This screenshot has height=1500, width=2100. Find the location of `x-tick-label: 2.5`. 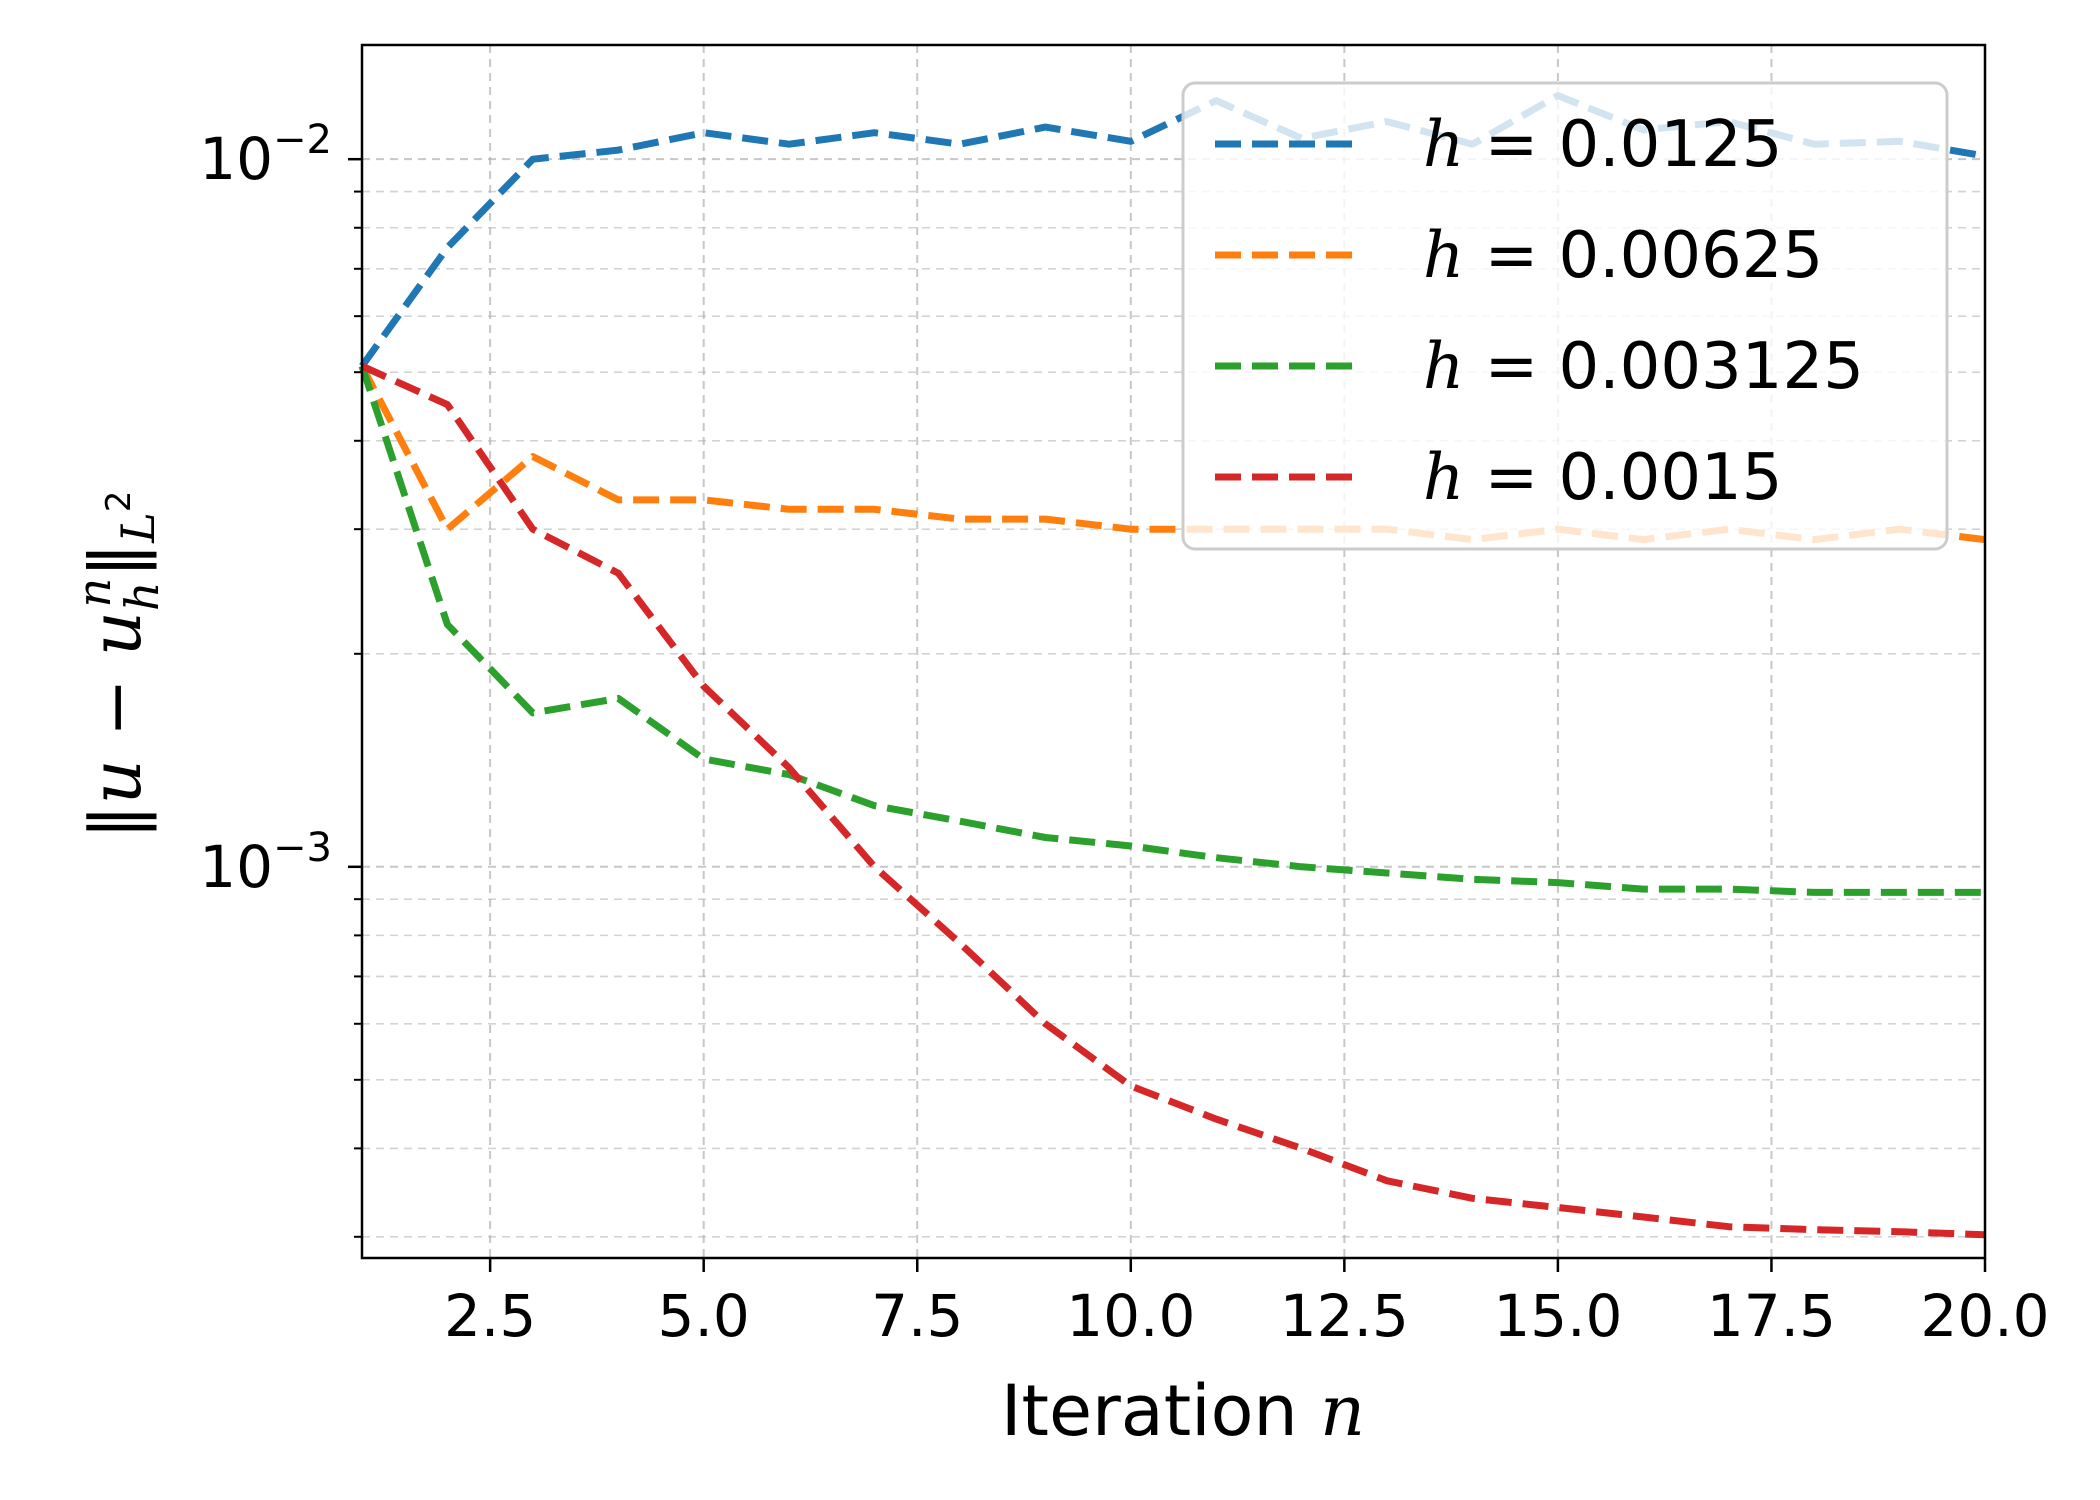

x-tick-label: 2.5 is located at coordinates (490, 1316).